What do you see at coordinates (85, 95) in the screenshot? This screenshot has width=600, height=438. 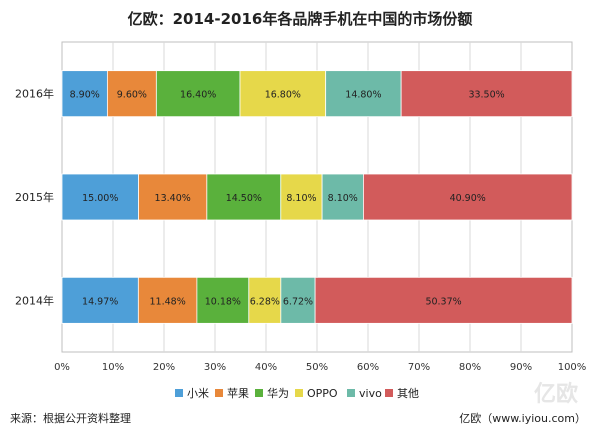 I see `data-label: 8.90%` at bounding box center [85, 95].